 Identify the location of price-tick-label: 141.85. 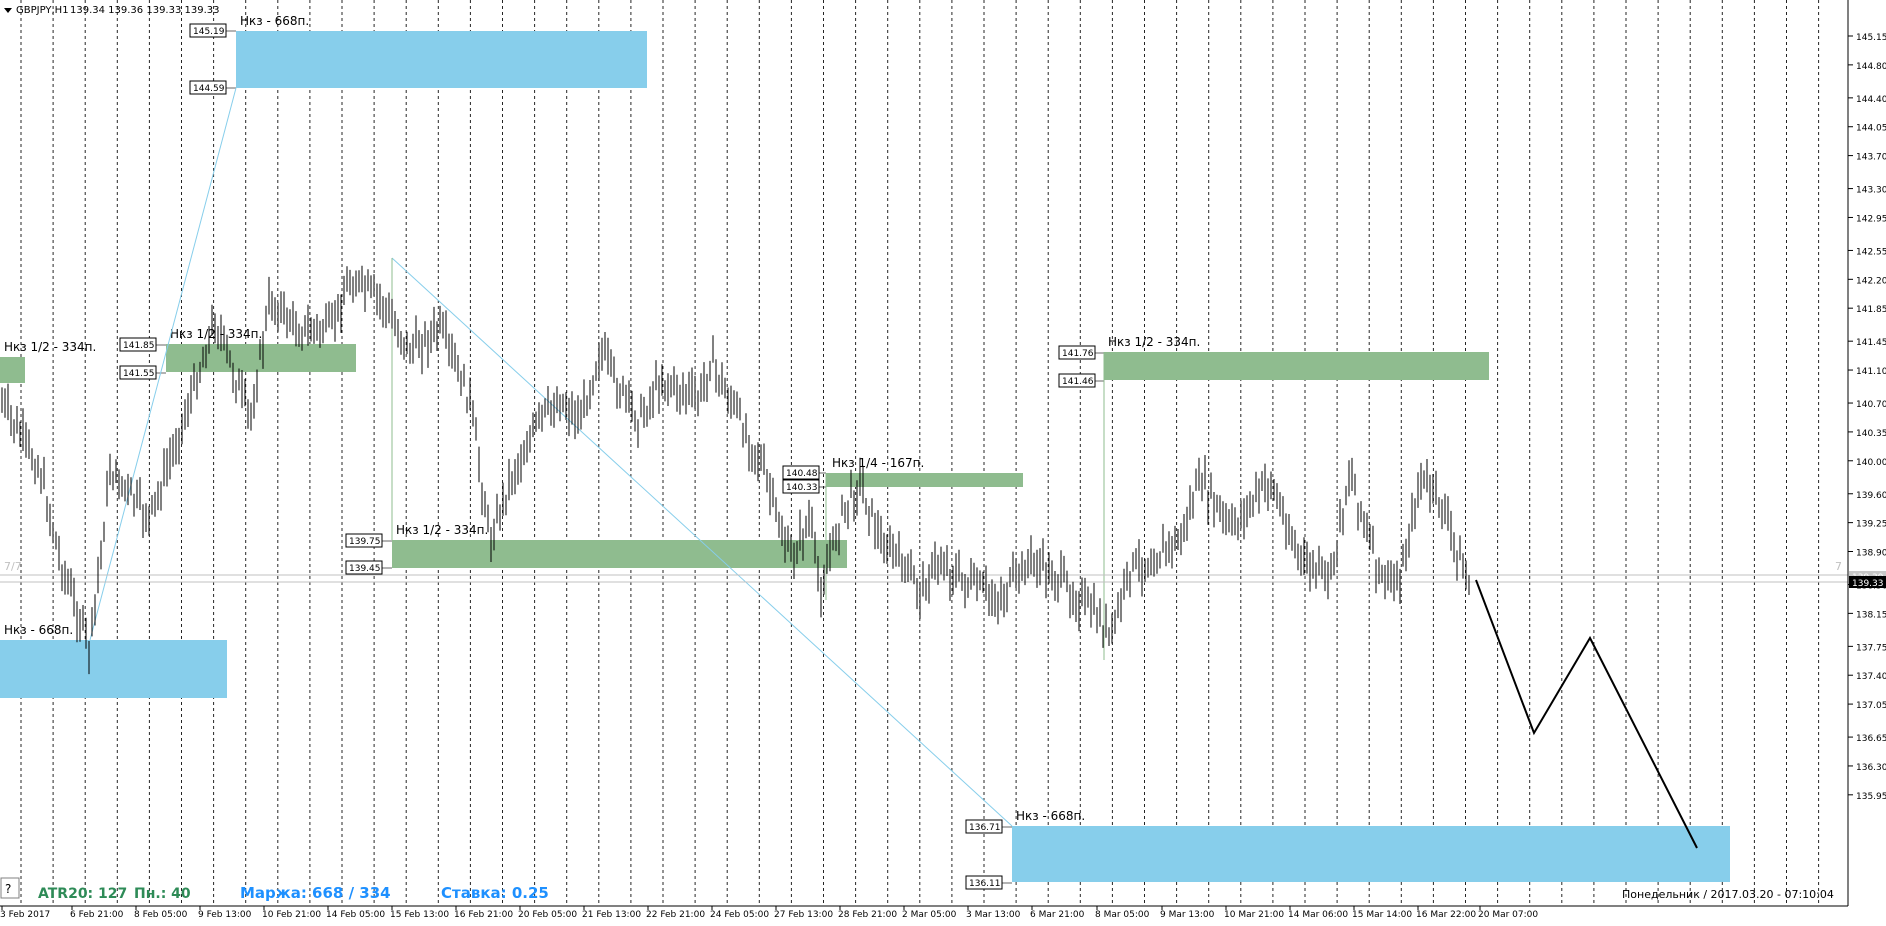
(1871, 310).